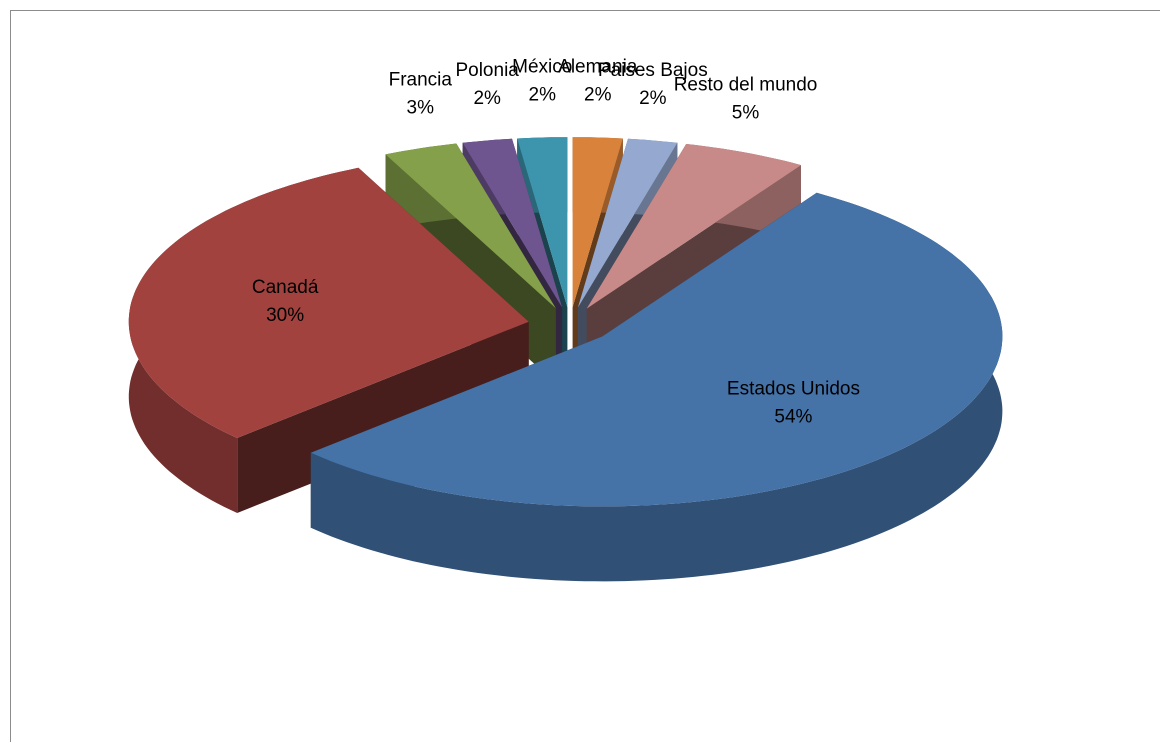 This screenshot has width=1160, height=742. Describe the element at coordinates (746, 85) in the screenshot. I see `slice-category: Resto del mundo` at that location.